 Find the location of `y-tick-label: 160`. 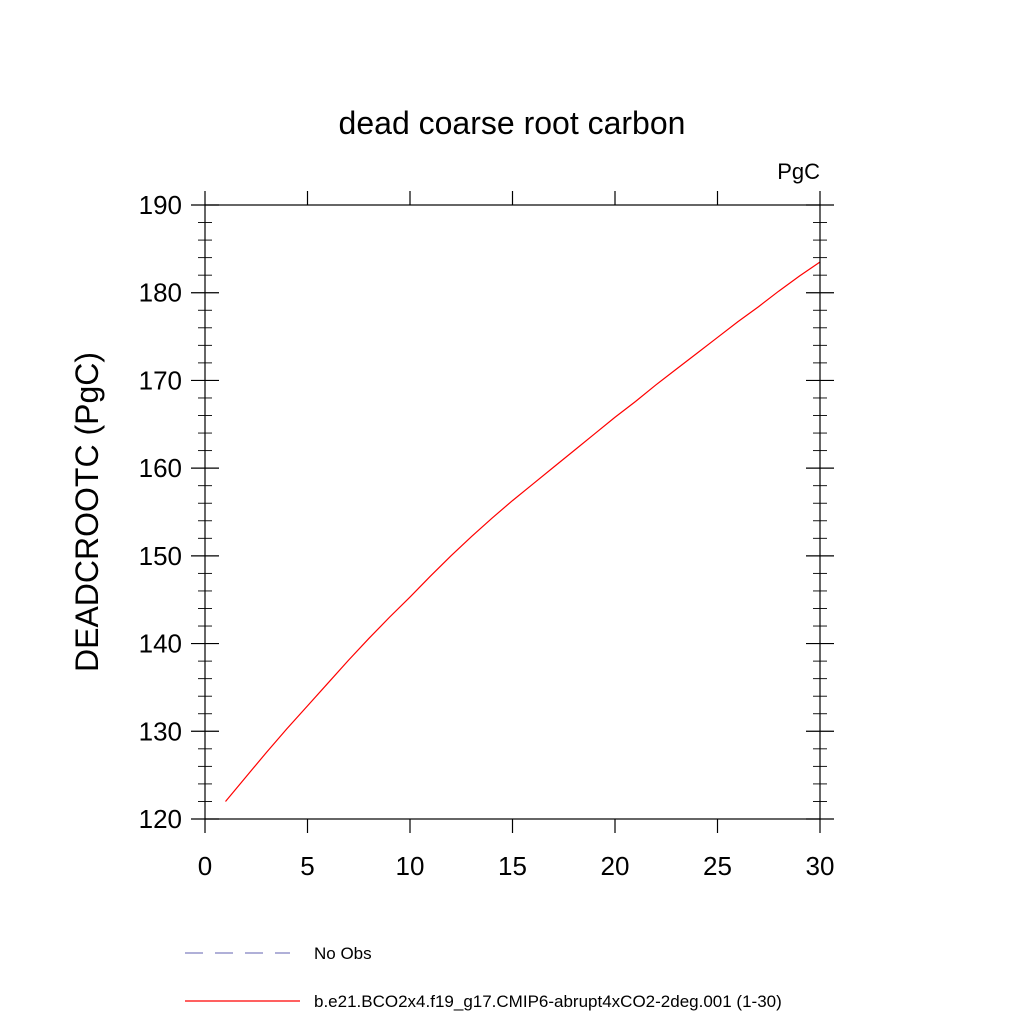

y-tick-label: 160 is located at coordinates (160, 468).